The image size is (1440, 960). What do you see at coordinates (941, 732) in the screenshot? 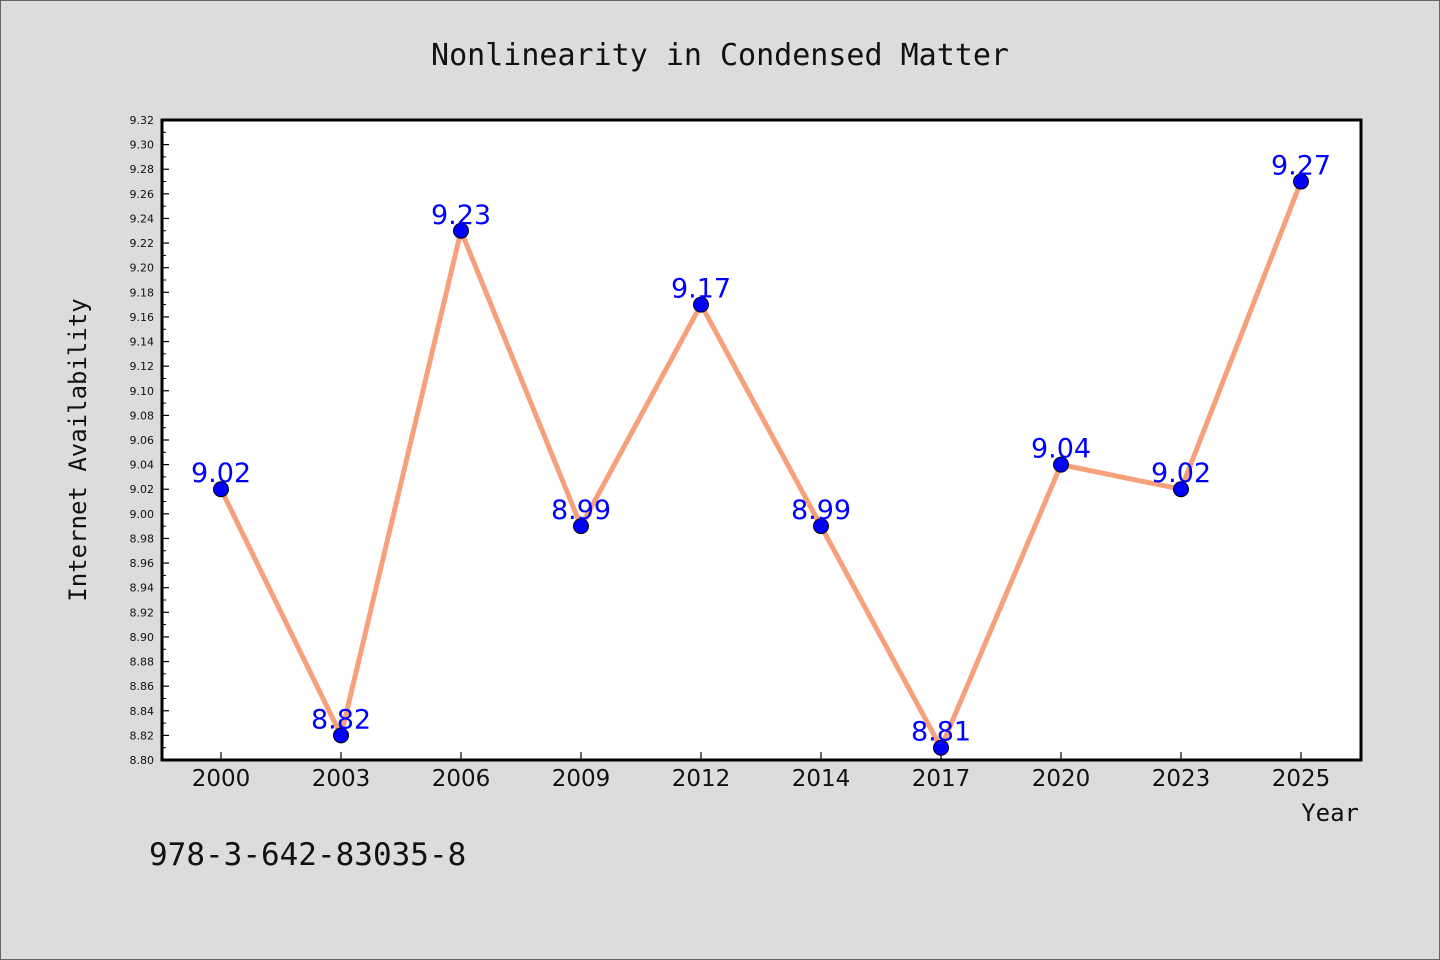
I see `data-label: 8.81` at bounding box center [941, 732].